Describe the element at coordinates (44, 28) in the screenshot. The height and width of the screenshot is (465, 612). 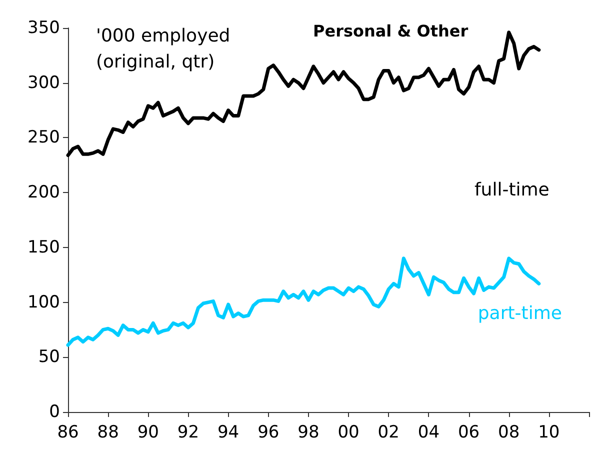
I see `y-tick-label: 350` at that location.